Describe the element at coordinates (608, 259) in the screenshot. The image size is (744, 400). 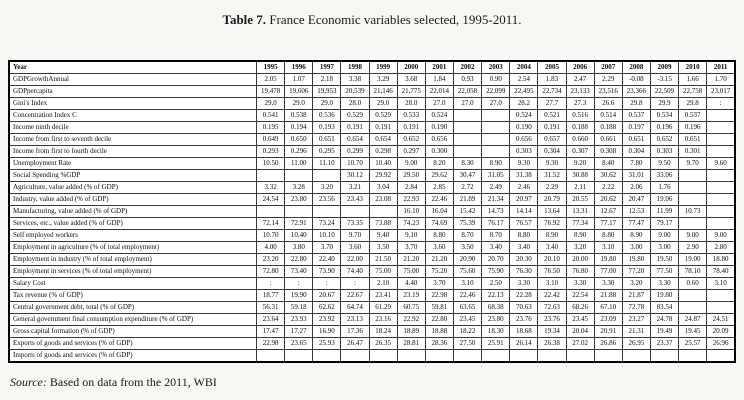
I see `data-cell: 19.80` at that location.